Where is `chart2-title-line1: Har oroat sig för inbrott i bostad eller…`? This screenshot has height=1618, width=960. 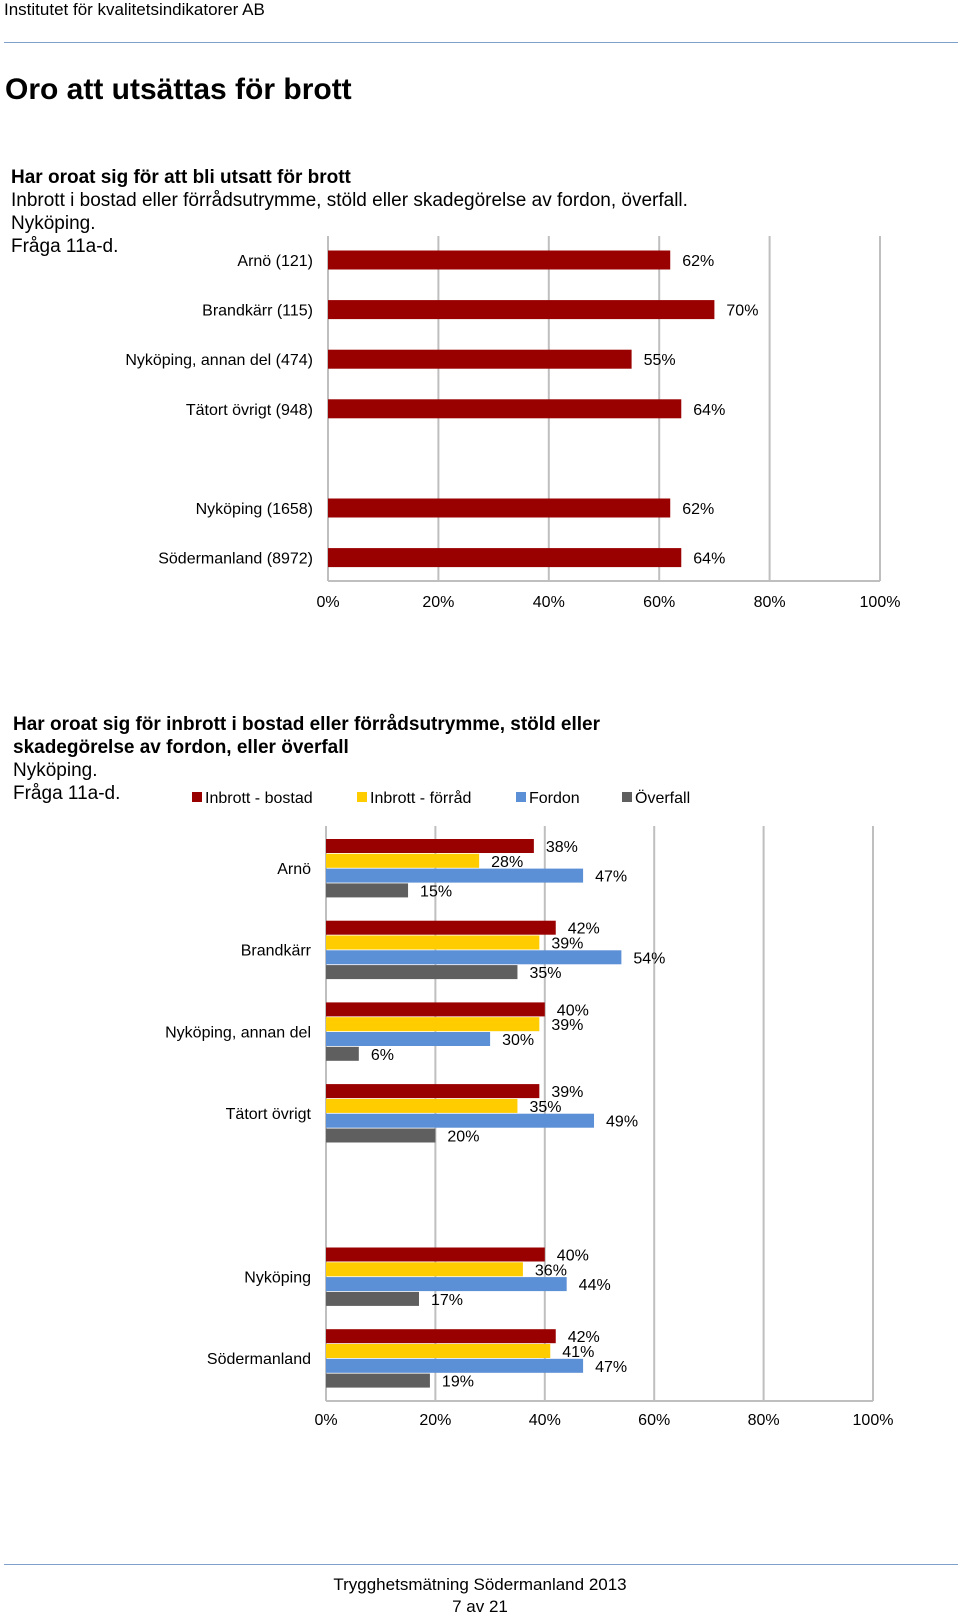 chart2-title-line1: Har oroat sig för inbrott i bostad eller… is located at coordinates (306, 724).